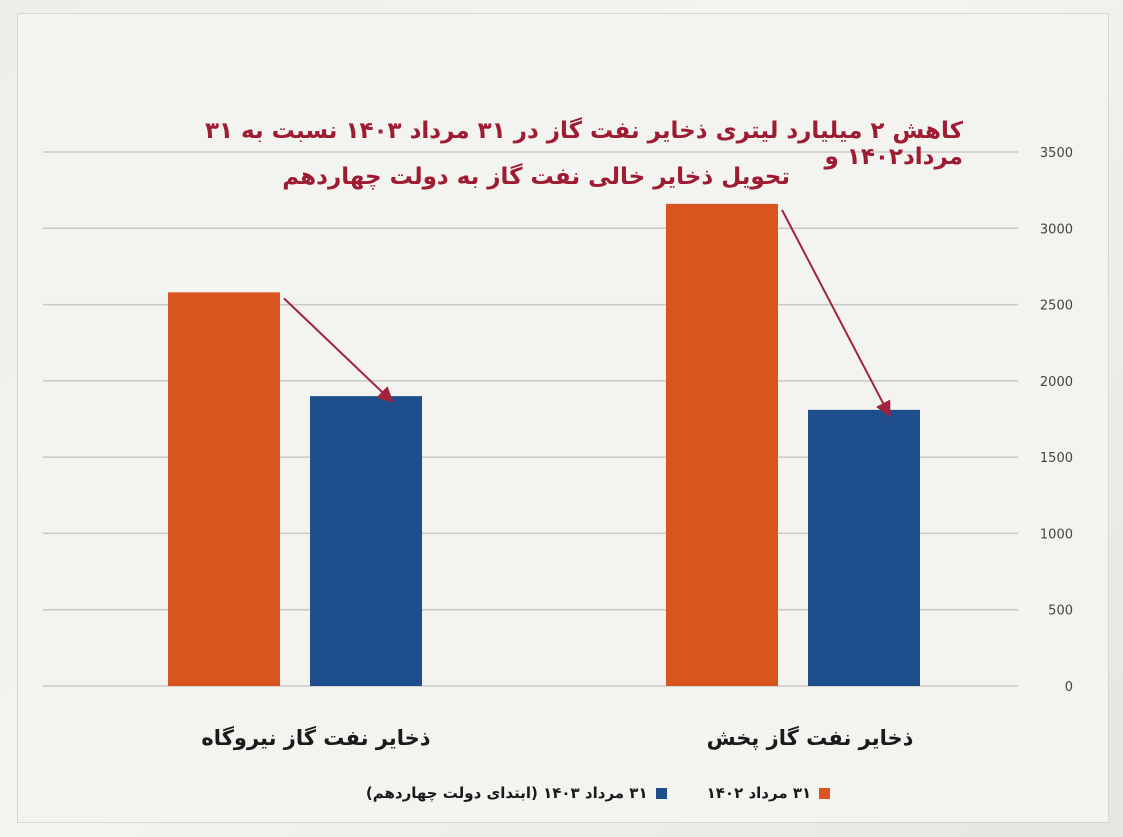 This screenshot has width=1123, height=837. I want to click on bar-1403-cat1, so click(864, 547).